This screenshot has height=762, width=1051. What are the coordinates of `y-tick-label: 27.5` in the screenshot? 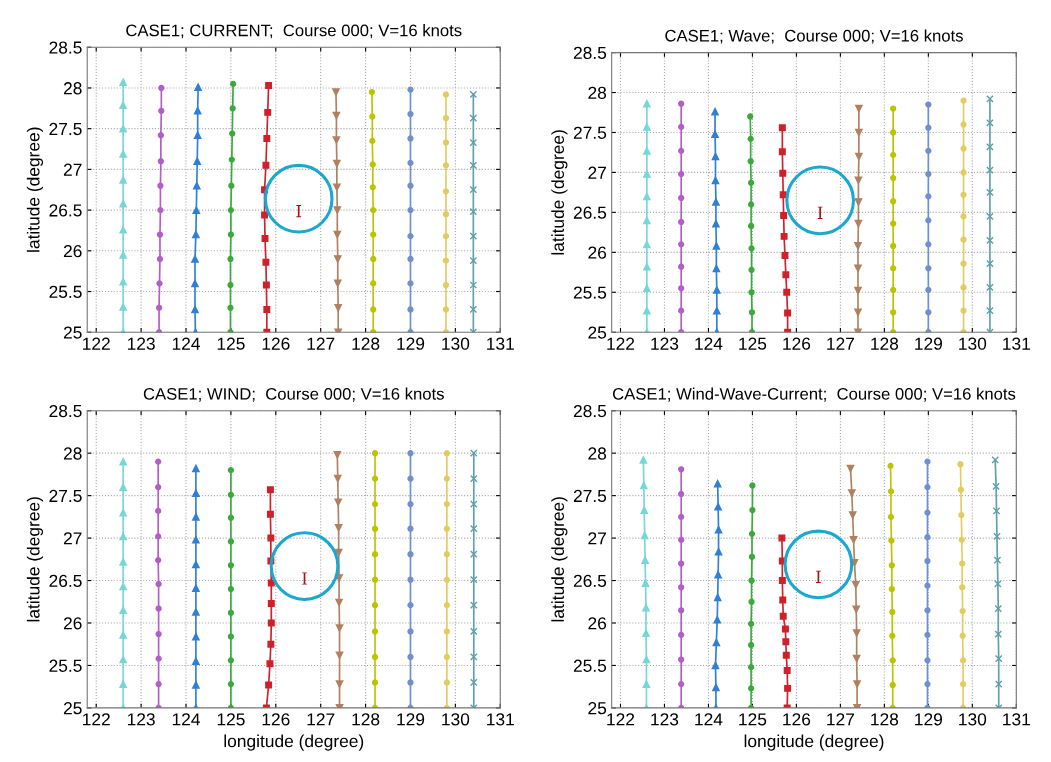 It's located at (590, 496).